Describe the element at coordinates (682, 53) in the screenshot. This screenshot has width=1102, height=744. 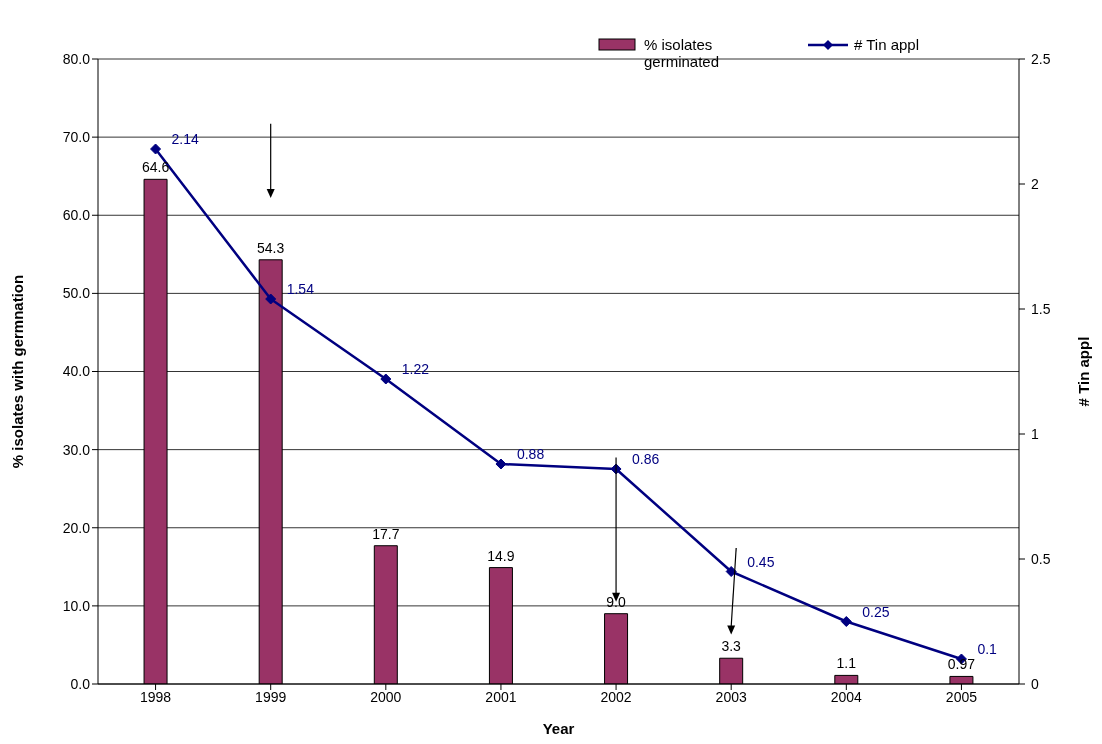
I see `legend-label: % isolates germinated` at that location.